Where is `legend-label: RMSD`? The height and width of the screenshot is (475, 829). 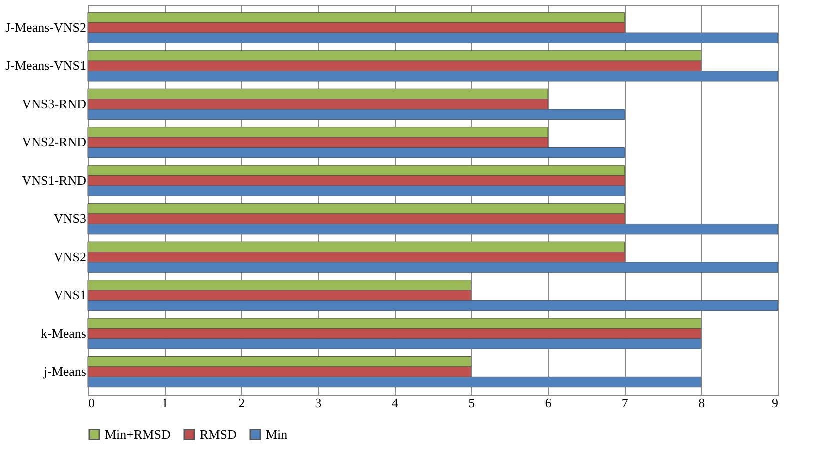
legend-label: RMSD is located at coordinates (218, 434).